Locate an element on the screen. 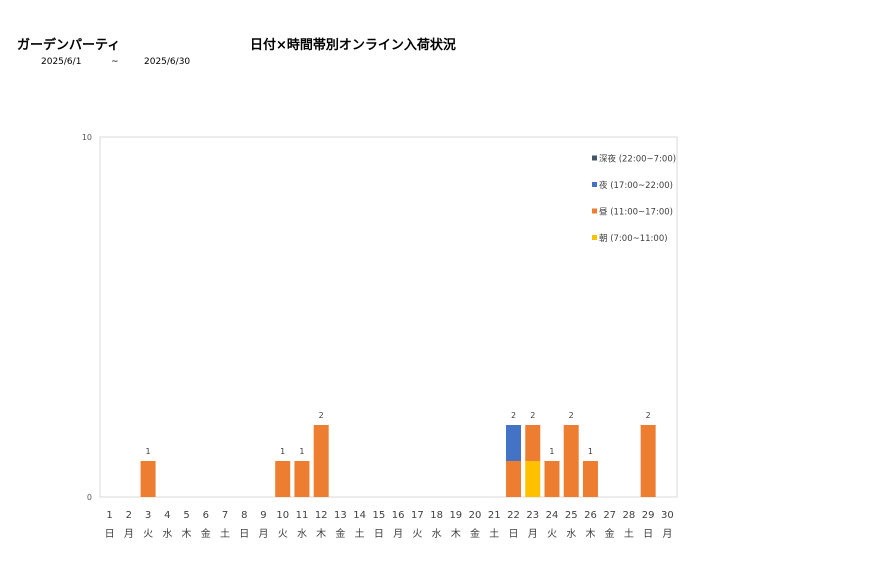 This screenshot has height=578, width=877. x-tick-day: 12 is located at coordinates (321, 515).